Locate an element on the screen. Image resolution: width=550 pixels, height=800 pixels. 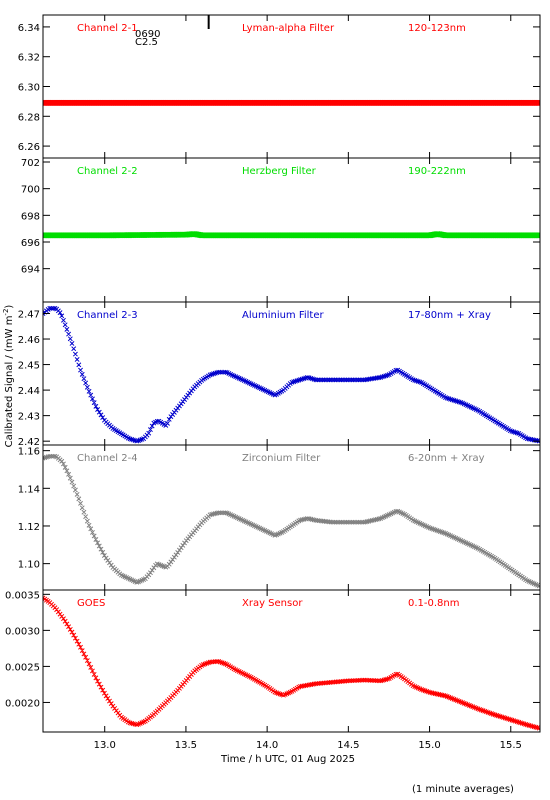
panel-4-ytick-label: 1.10 is located at coordinates (29, 565).